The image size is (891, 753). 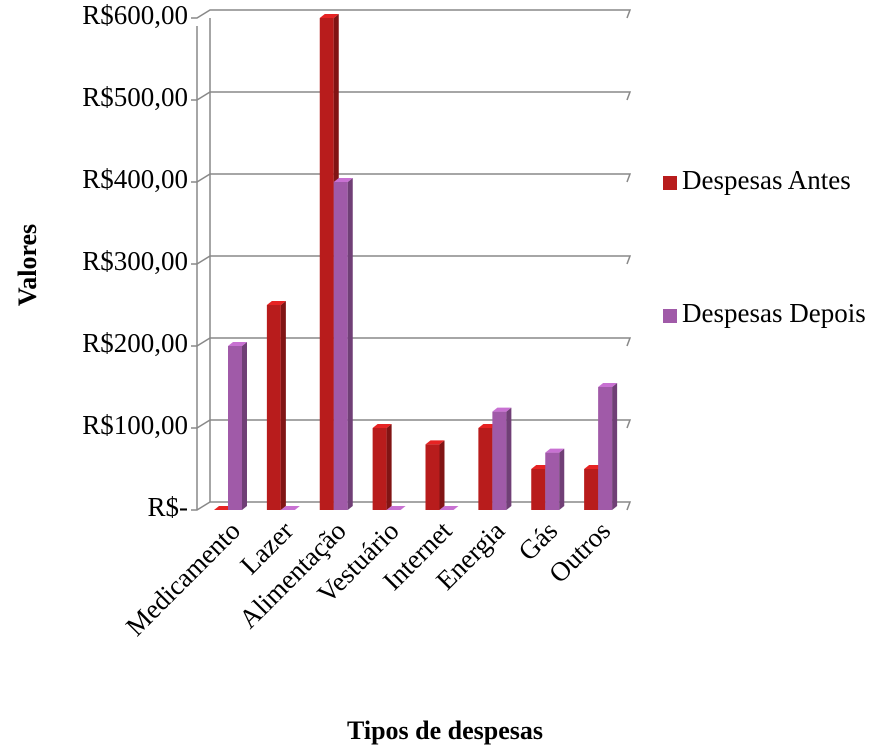 I want to click on legend-label: Despesas Depois, so click(x=774, y=313).